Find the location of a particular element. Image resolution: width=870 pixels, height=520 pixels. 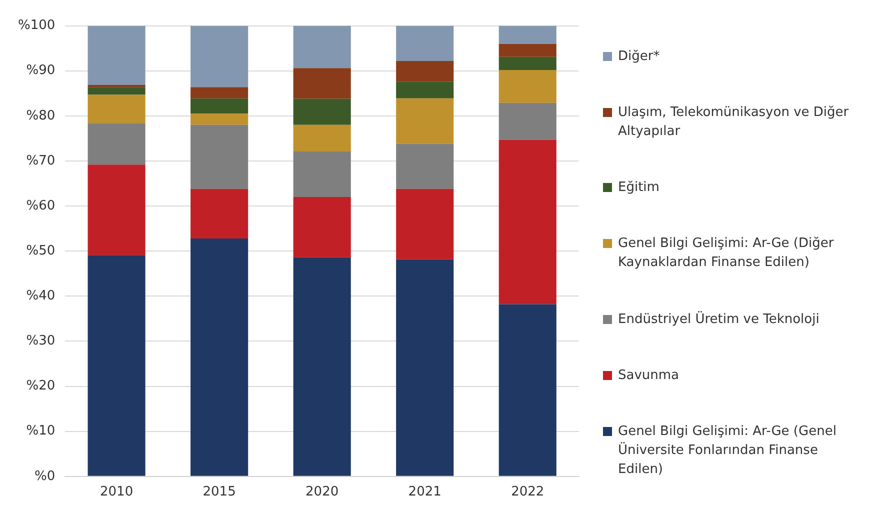

legend-label: Savunma is located at coordinates (649, 376).